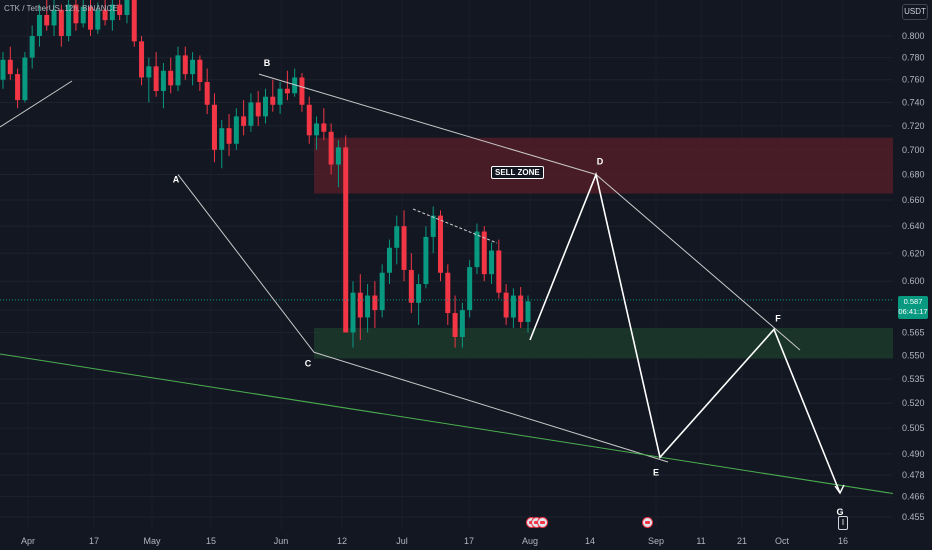 This screenshot has height=550, width=932. I want to click on last-price: 0.587, so click(913, 301).